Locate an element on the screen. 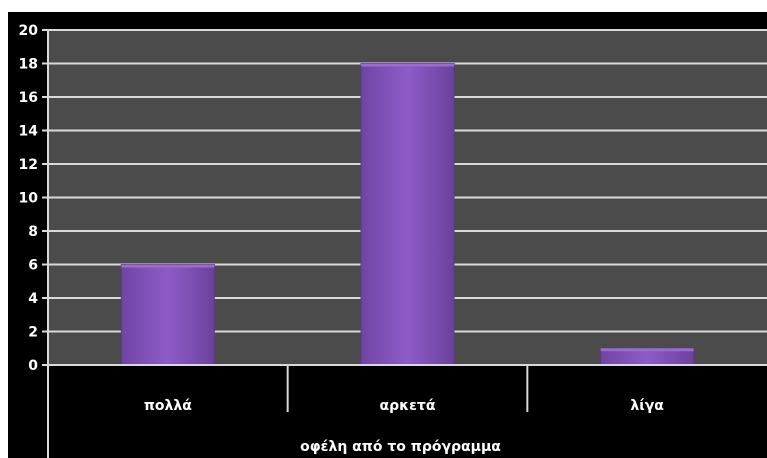 The height and width of the screenshot is (458, 767). category-labels: πολλά αρκετά λίγα is located at coordinates (404, 406).